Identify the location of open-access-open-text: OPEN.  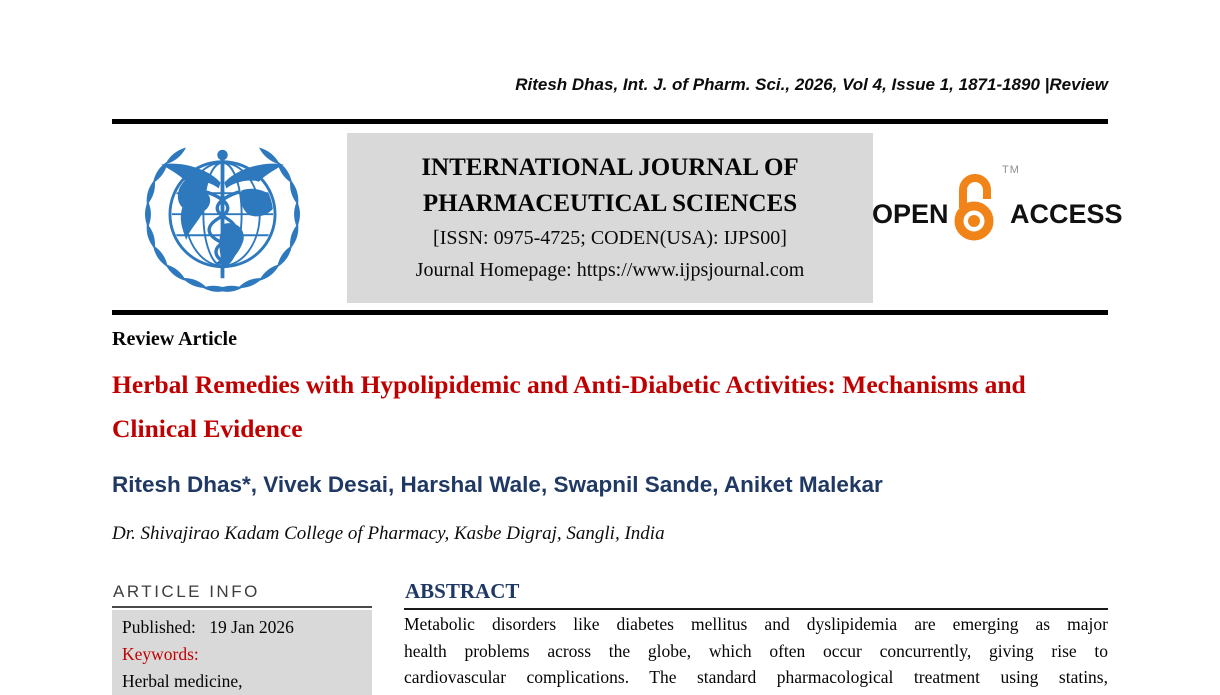
(910, 214).